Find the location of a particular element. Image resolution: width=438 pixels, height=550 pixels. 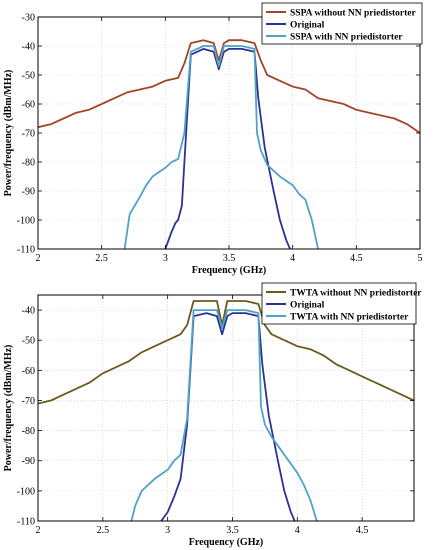

x-tick-label: 5 is located at coordinates (420, 258).